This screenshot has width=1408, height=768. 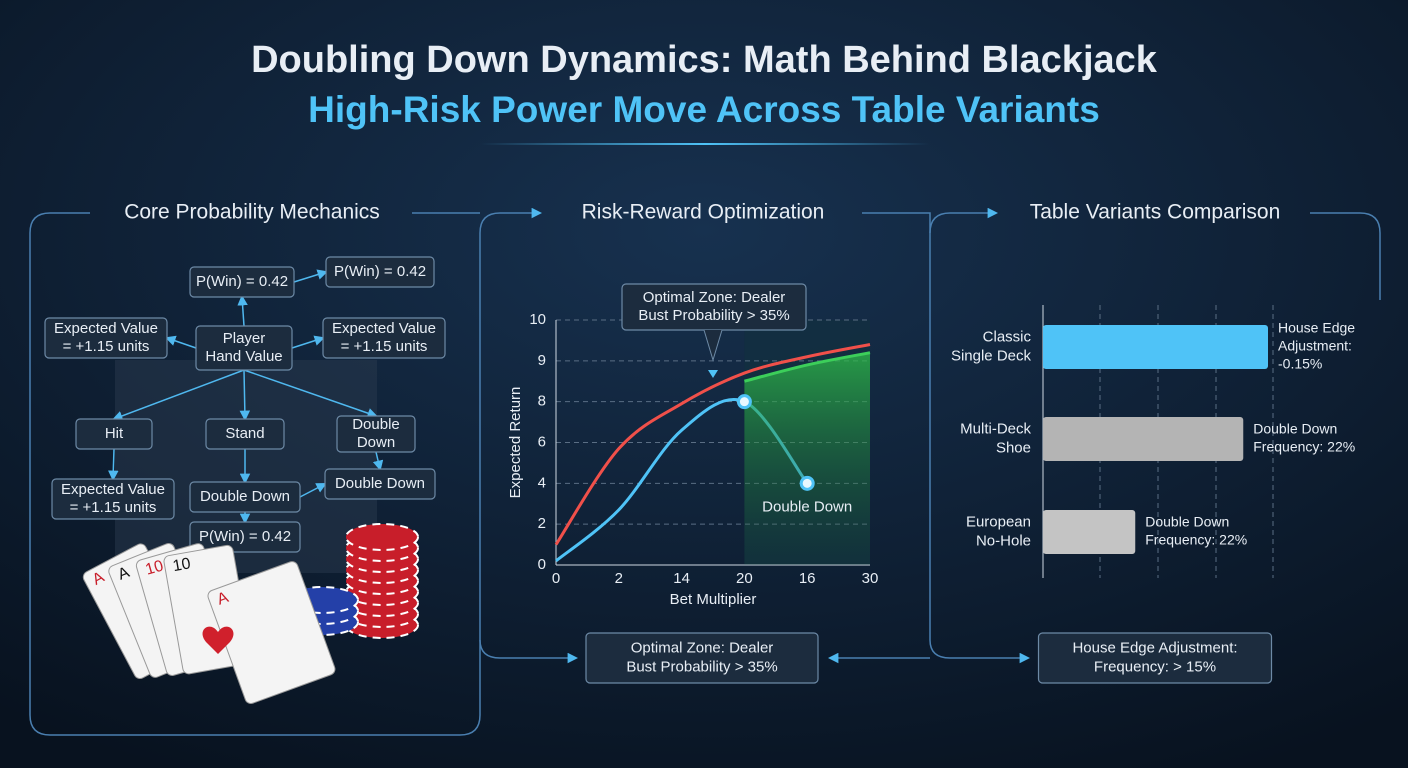 I want to click on y-tick-label: 2, so click(x=542, y=523).